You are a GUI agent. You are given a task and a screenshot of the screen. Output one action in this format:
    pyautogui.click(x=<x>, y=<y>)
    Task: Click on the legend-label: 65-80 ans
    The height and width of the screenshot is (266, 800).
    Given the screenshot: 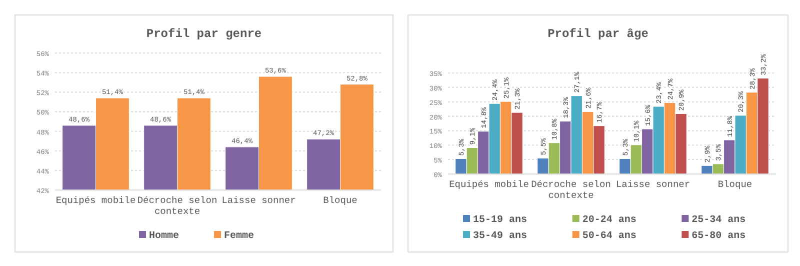 What is the action you would take?
    pyautogui.click(x=719, y=236)
    